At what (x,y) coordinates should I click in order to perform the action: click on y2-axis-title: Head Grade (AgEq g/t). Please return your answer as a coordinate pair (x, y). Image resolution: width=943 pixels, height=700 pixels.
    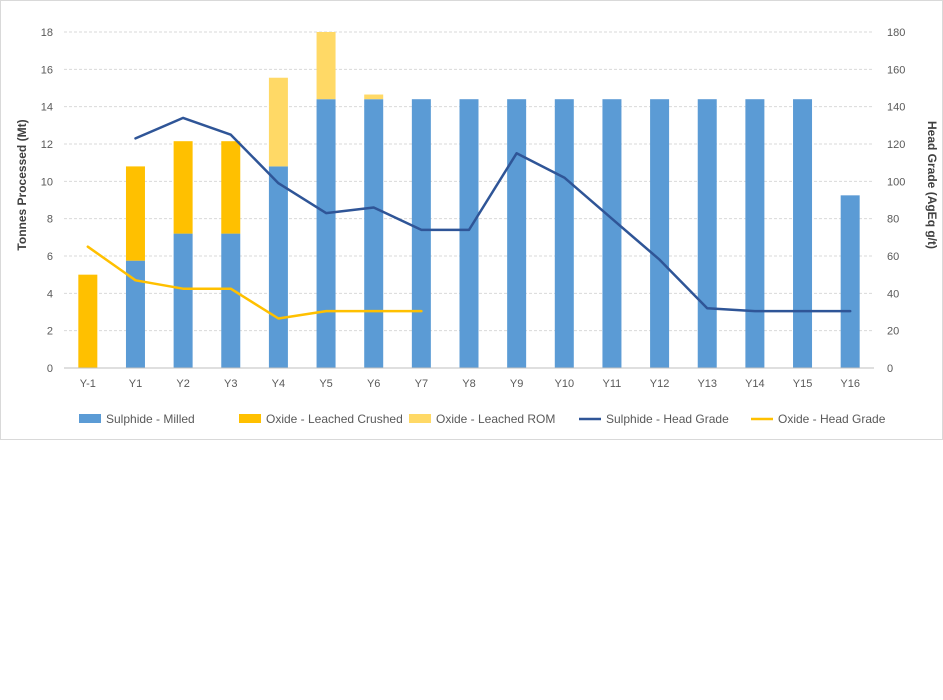
    Looking at the image, I should click on (932, 185).